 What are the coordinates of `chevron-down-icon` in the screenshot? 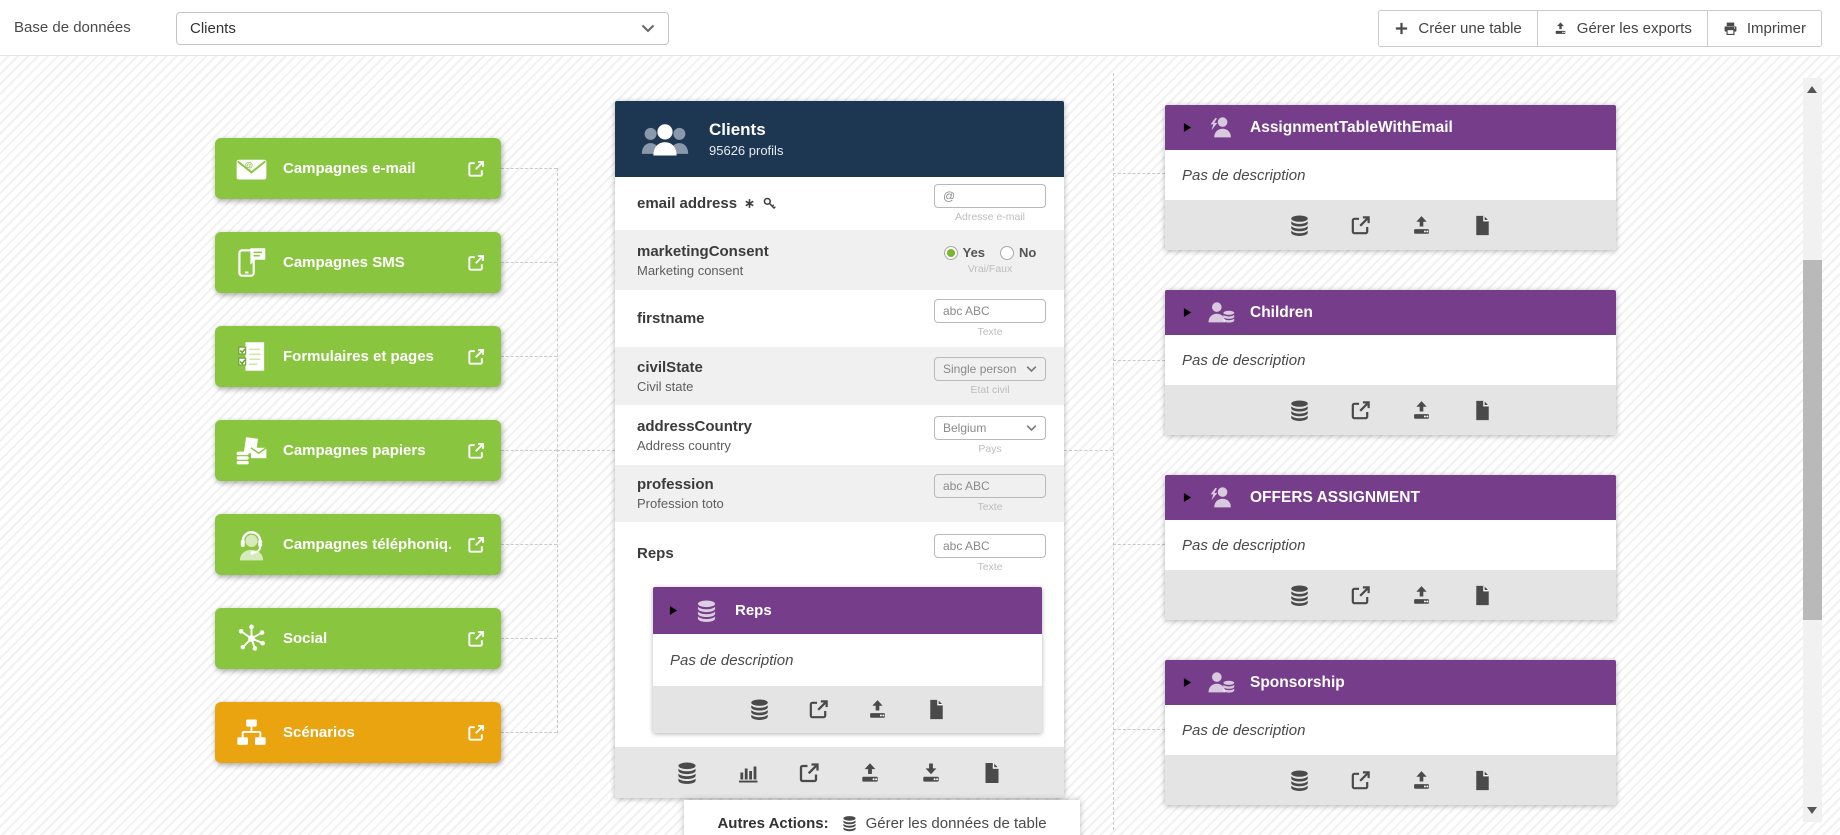 It's located at (1031, 369).